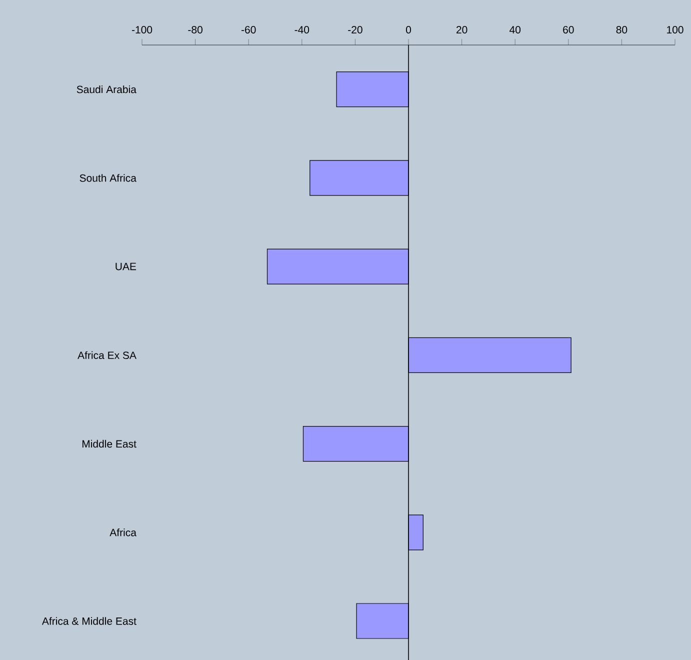 Image resolution: width=691 pixels, height=660 pixels. I want to click on x-tick-label: -60, so click(248, 30).